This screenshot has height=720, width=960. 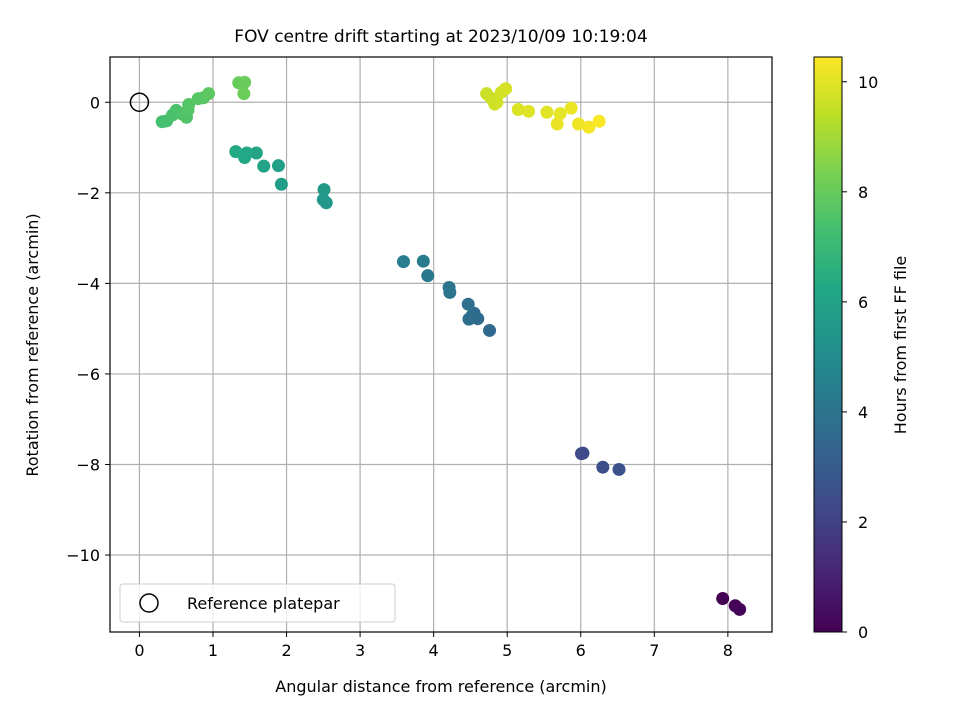 What do you see at coordinates (149, 603) in the screenshot?
I see `legend-marker` at bounding box center [149, 603].